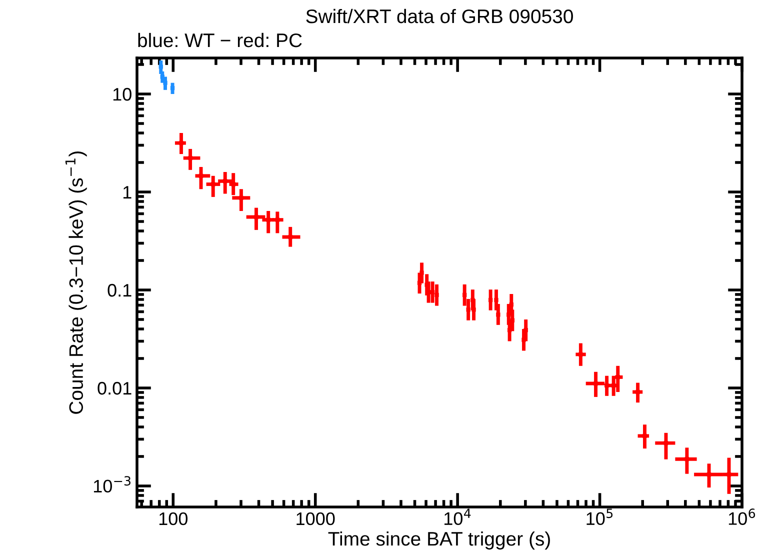  What do you see at coordinates (115, 388) in the screenshot?
I see `y-tick-label: 0.01` at bounding box center [115, 388].